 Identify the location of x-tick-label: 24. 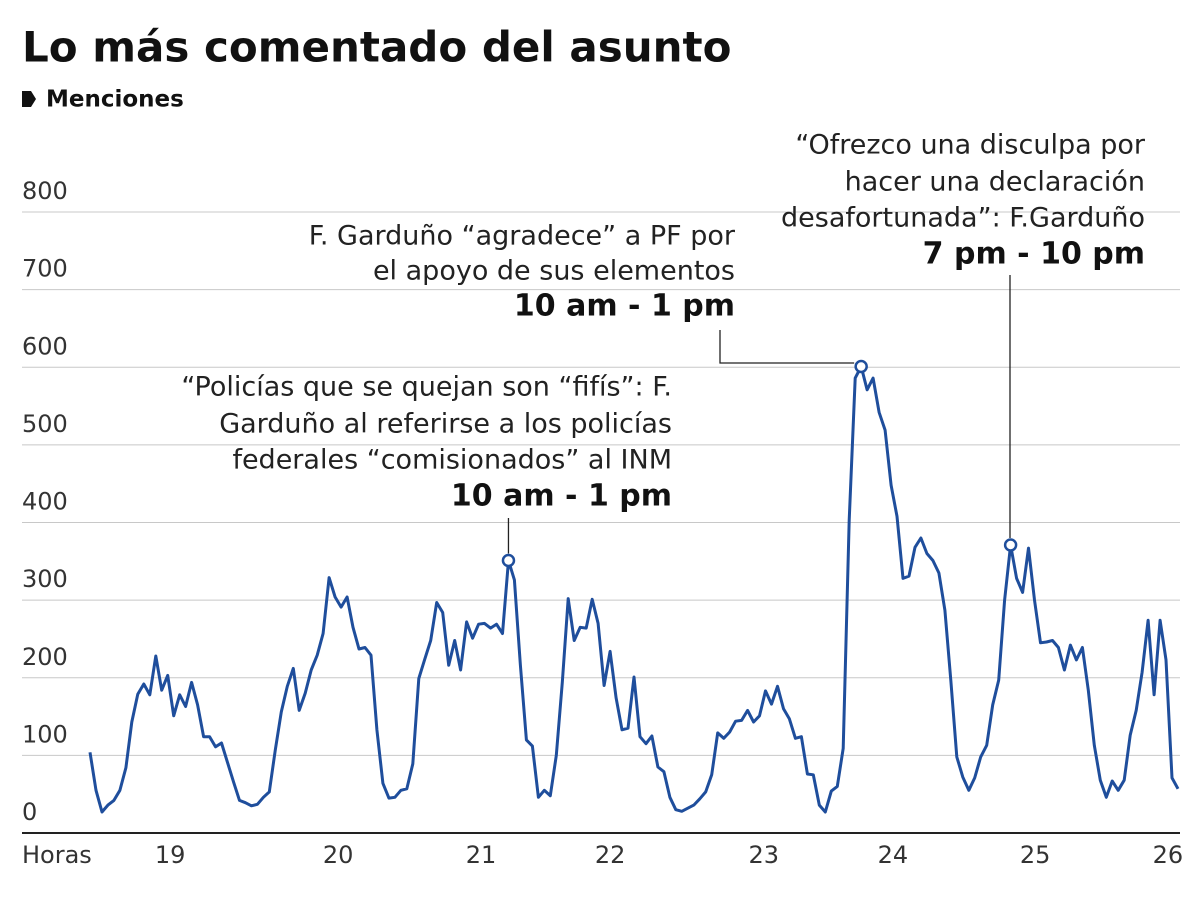
(893, 855).